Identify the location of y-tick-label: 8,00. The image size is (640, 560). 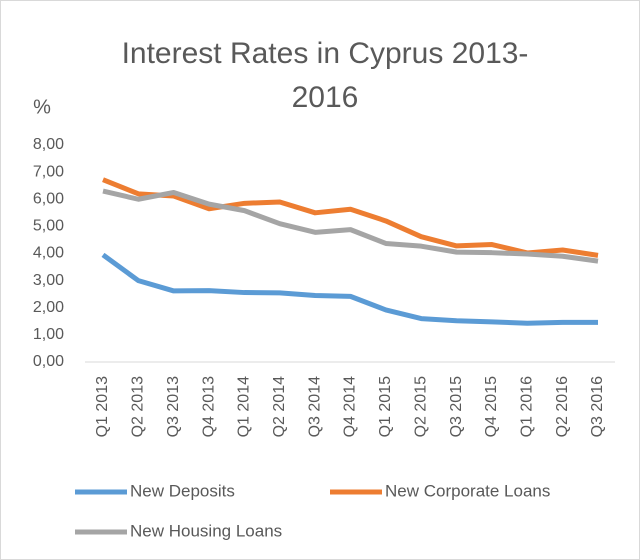
(48, 144).